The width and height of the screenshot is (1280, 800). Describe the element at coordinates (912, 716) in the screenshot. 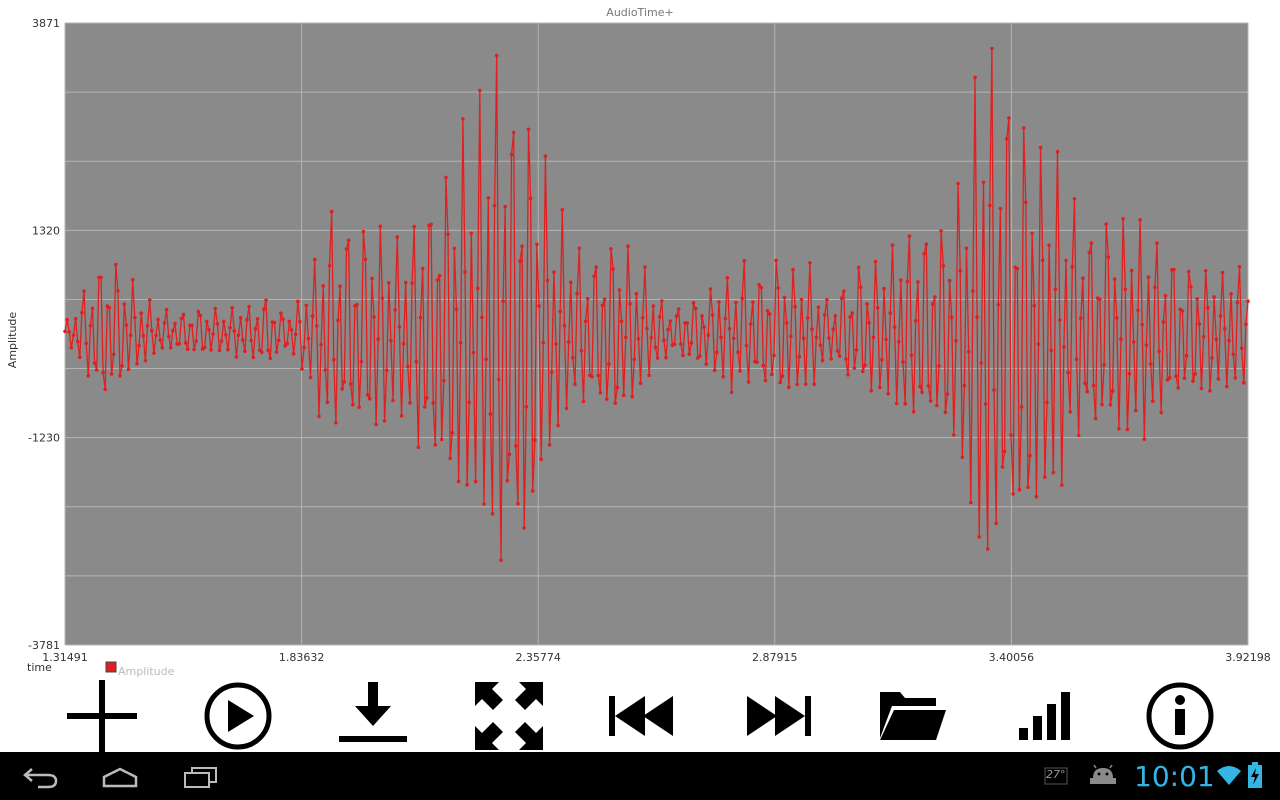

I see `open-folder-button` at that location.